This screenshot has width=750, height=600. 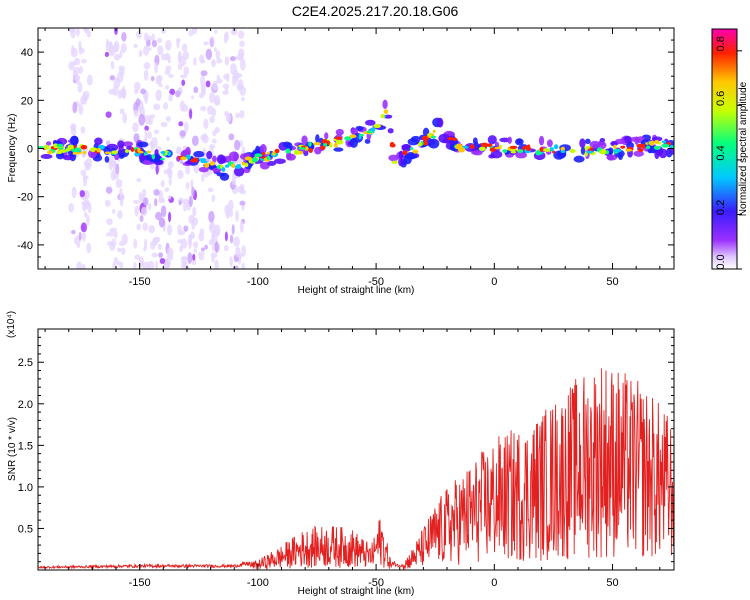 I want to click on x-tick-label: -50, so click(x=376, y=282).